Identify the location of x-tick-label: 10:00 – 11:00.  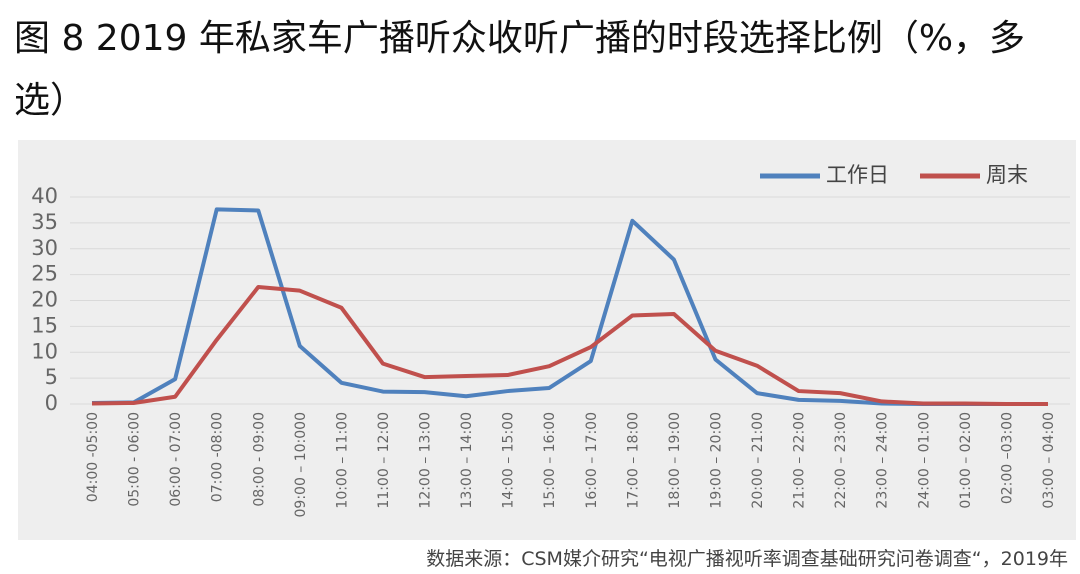
(342, 460).